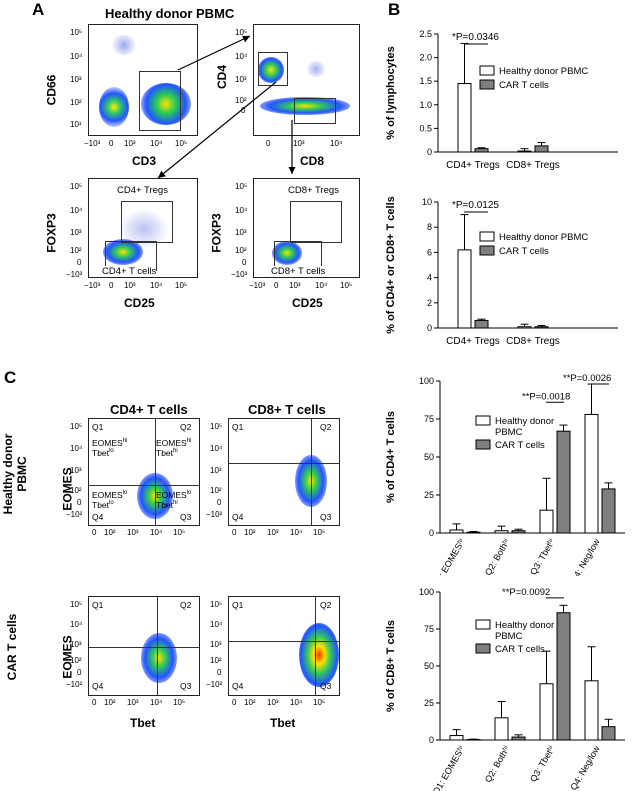  I want to click on x-tick-label: Q2: Bothʰⁱ, so click(497, 764).